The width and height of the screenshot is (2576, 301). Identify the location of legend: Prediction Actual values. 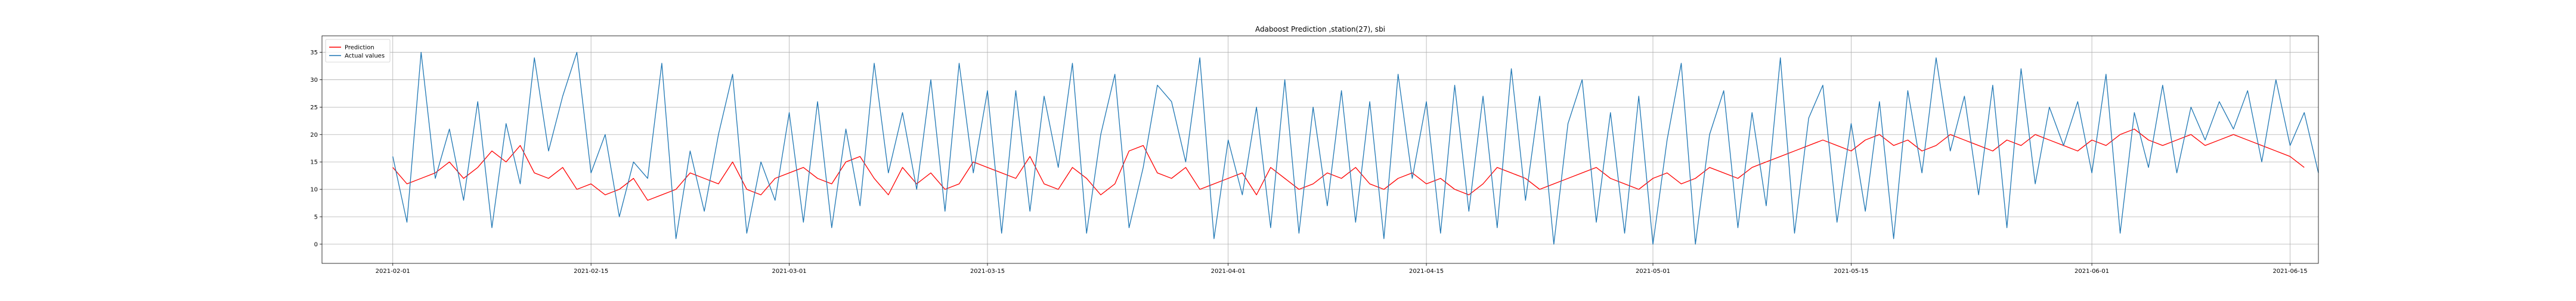
(358, 51).